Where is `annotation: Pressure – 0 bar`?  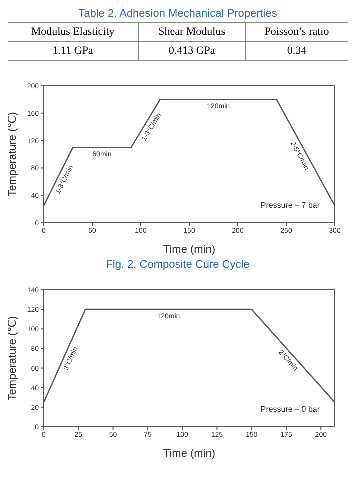 annotation: Pressure – 0 bar is located at coordinates (290, 409).